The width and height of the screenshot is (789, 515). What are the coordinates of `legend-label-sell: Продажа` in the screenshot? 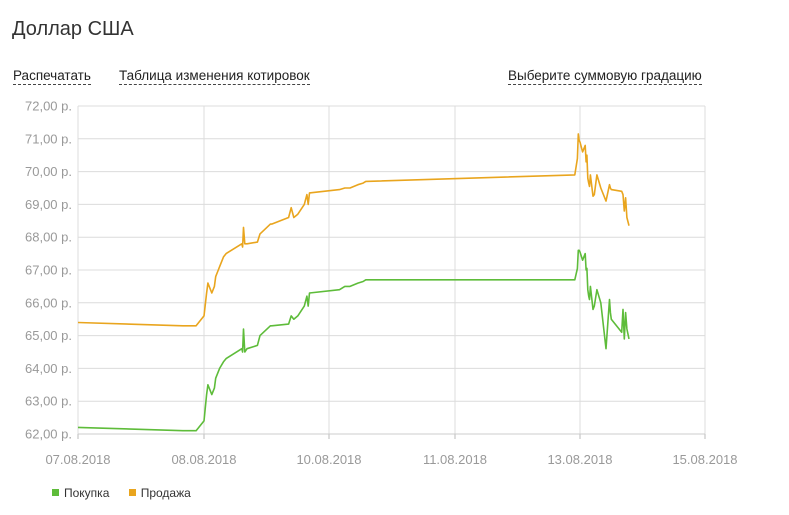 It's located at (165, 493).